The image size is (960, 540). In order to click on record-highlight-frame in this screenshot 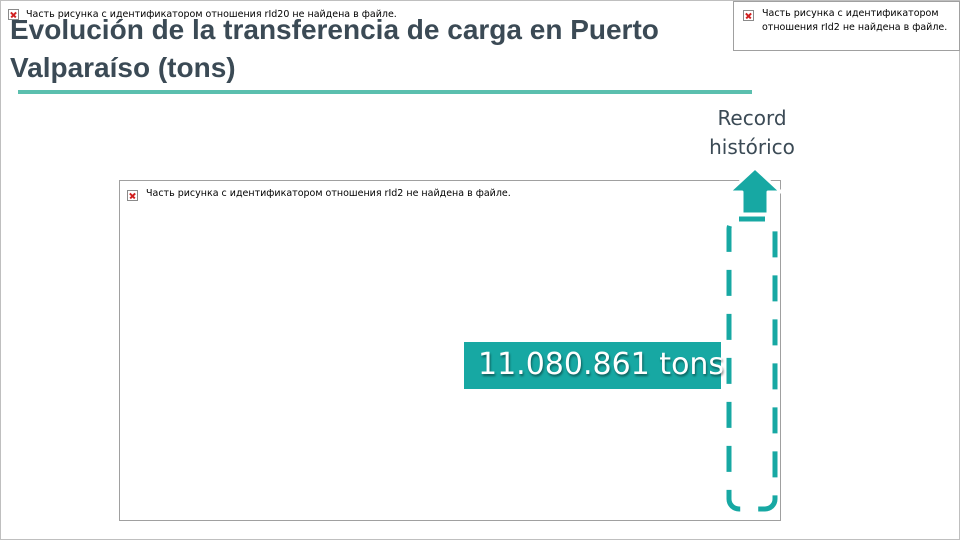, I will do `click(752, 364)`.